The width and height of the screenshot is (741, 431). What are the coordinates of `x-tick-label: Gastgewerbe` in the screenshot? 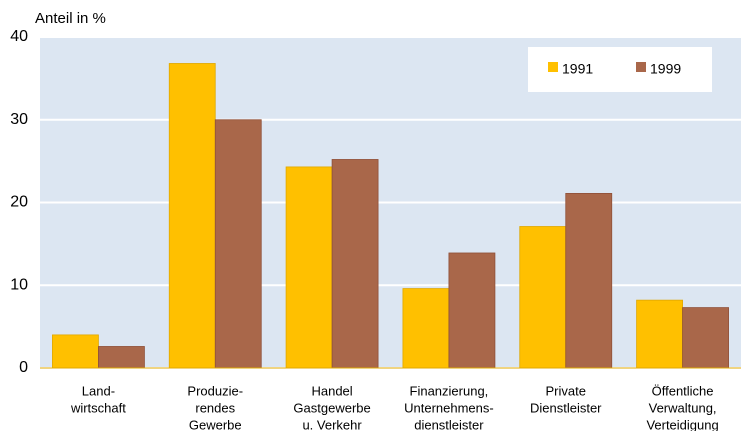 It's located at (331, 407).